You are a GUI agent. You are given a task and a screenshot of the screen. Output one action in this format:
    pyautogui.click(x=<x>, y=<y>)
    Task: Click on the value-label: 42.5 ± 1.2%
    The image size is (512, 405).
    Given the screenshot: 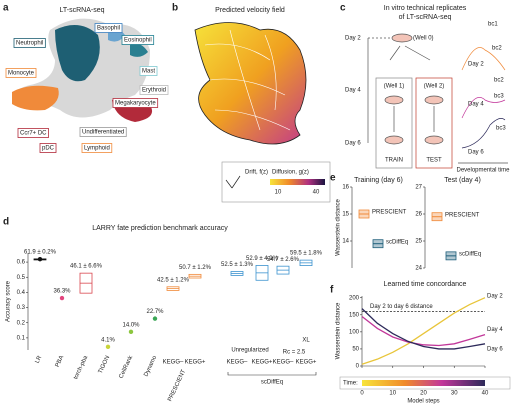 What is the action you would take?
    pyautogui.click(x=173, y=280)
    